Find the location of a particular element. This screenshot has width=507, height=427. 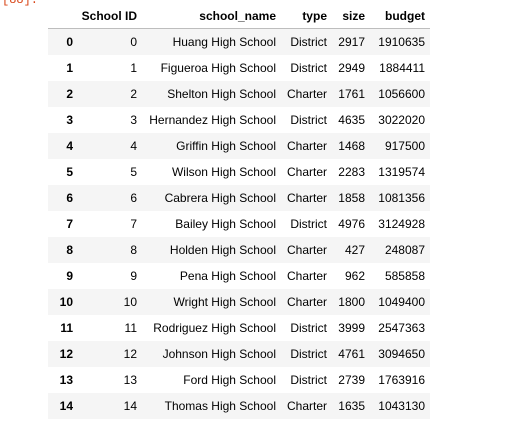

table-cell: 3022020 is located at coordinates (401, 120).